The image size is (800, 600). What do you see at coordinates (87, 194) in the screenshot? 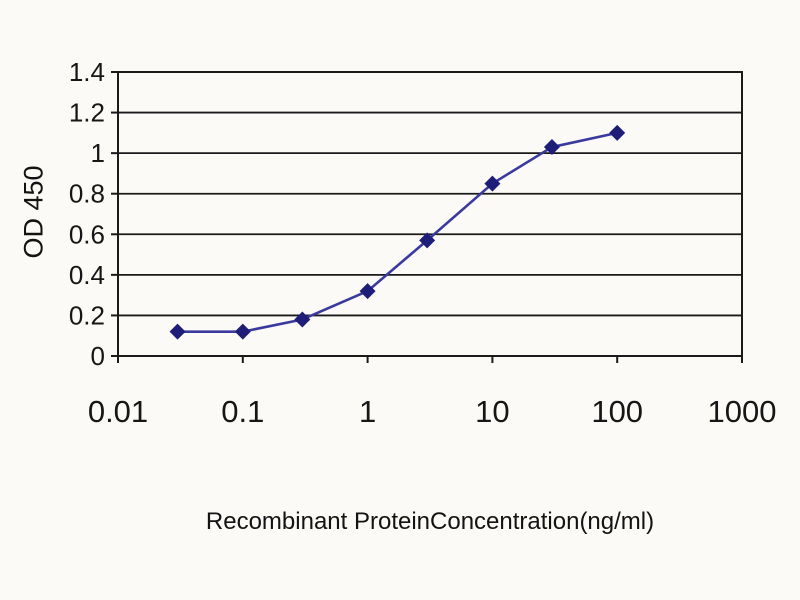
I see `y-tick-label: 0.8` at bounding box center [87, 194].